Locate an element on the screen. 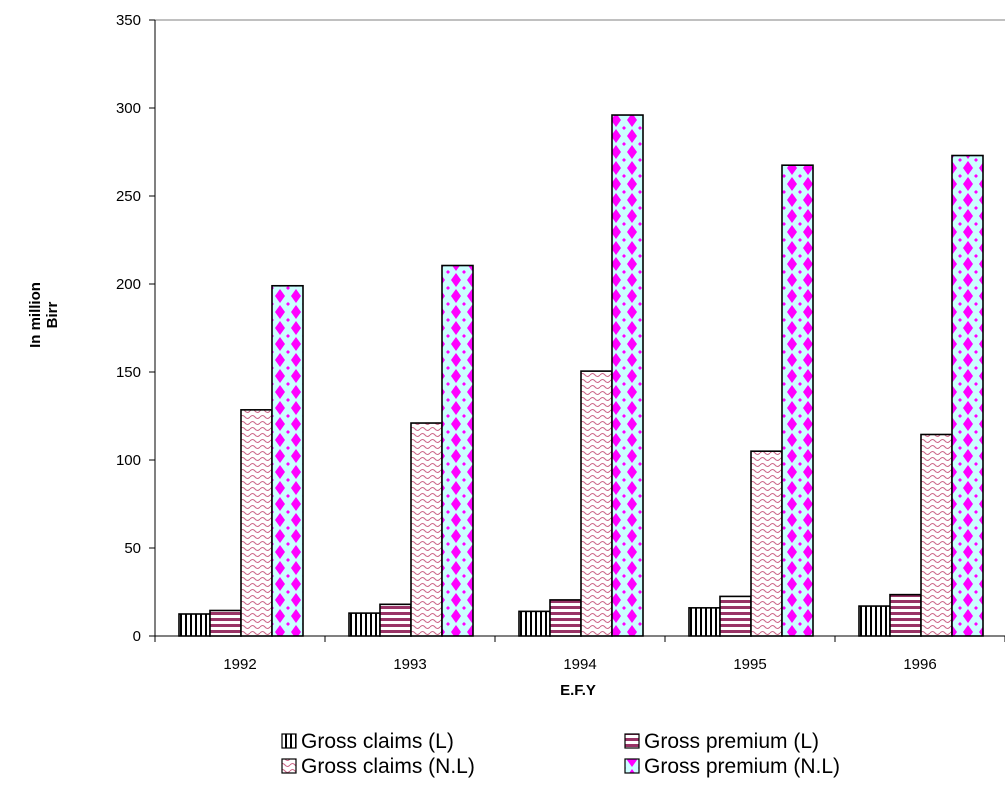 Image resolution: width=1005 pixels, height=792 pixels. y-tick-label: 200 is located at coordinates (128, 284).